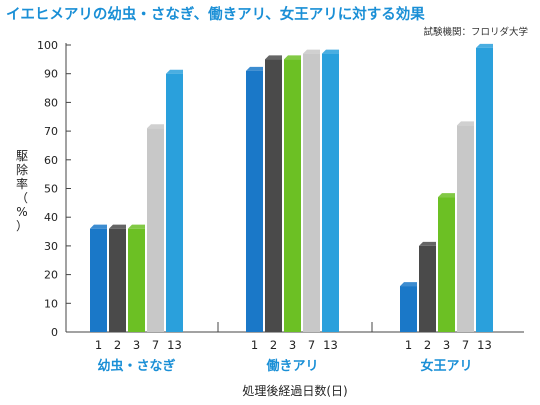 The width and height of the screenshot is (540, 405). I want to click on y-tick-label: 80, so click(51, 102).